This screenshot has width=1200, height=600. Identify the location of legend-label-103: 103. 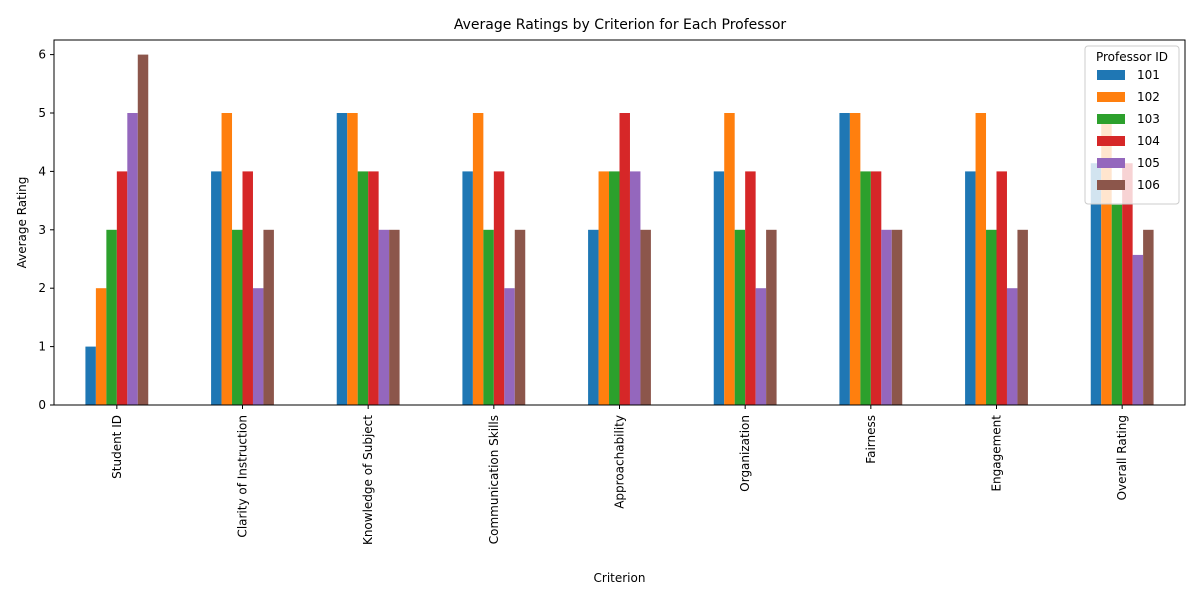
(1148, 119).